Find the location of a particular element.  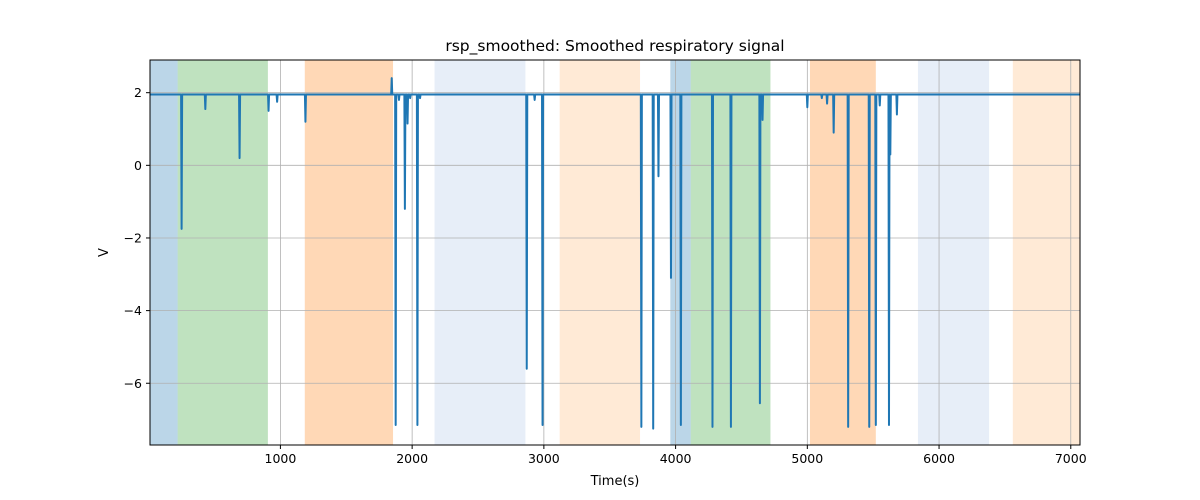

y-tick-label-4: 0 is located at coordinates (138, 165).